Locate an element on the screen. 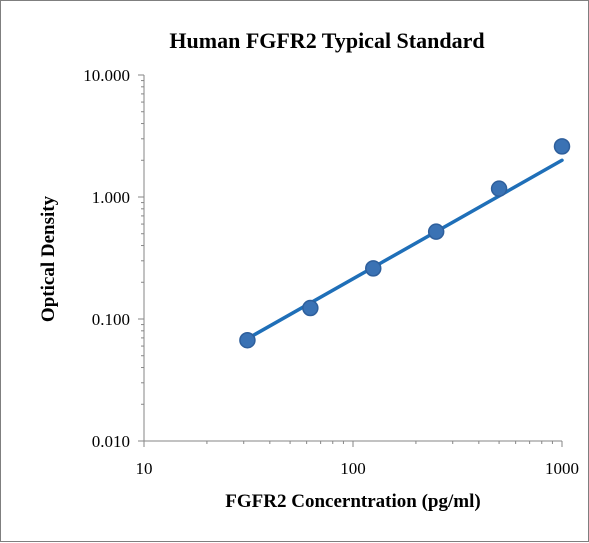 This screenshot has width=589, height=543. x-tick-label: 1000 is located at coordinates (562, 468).